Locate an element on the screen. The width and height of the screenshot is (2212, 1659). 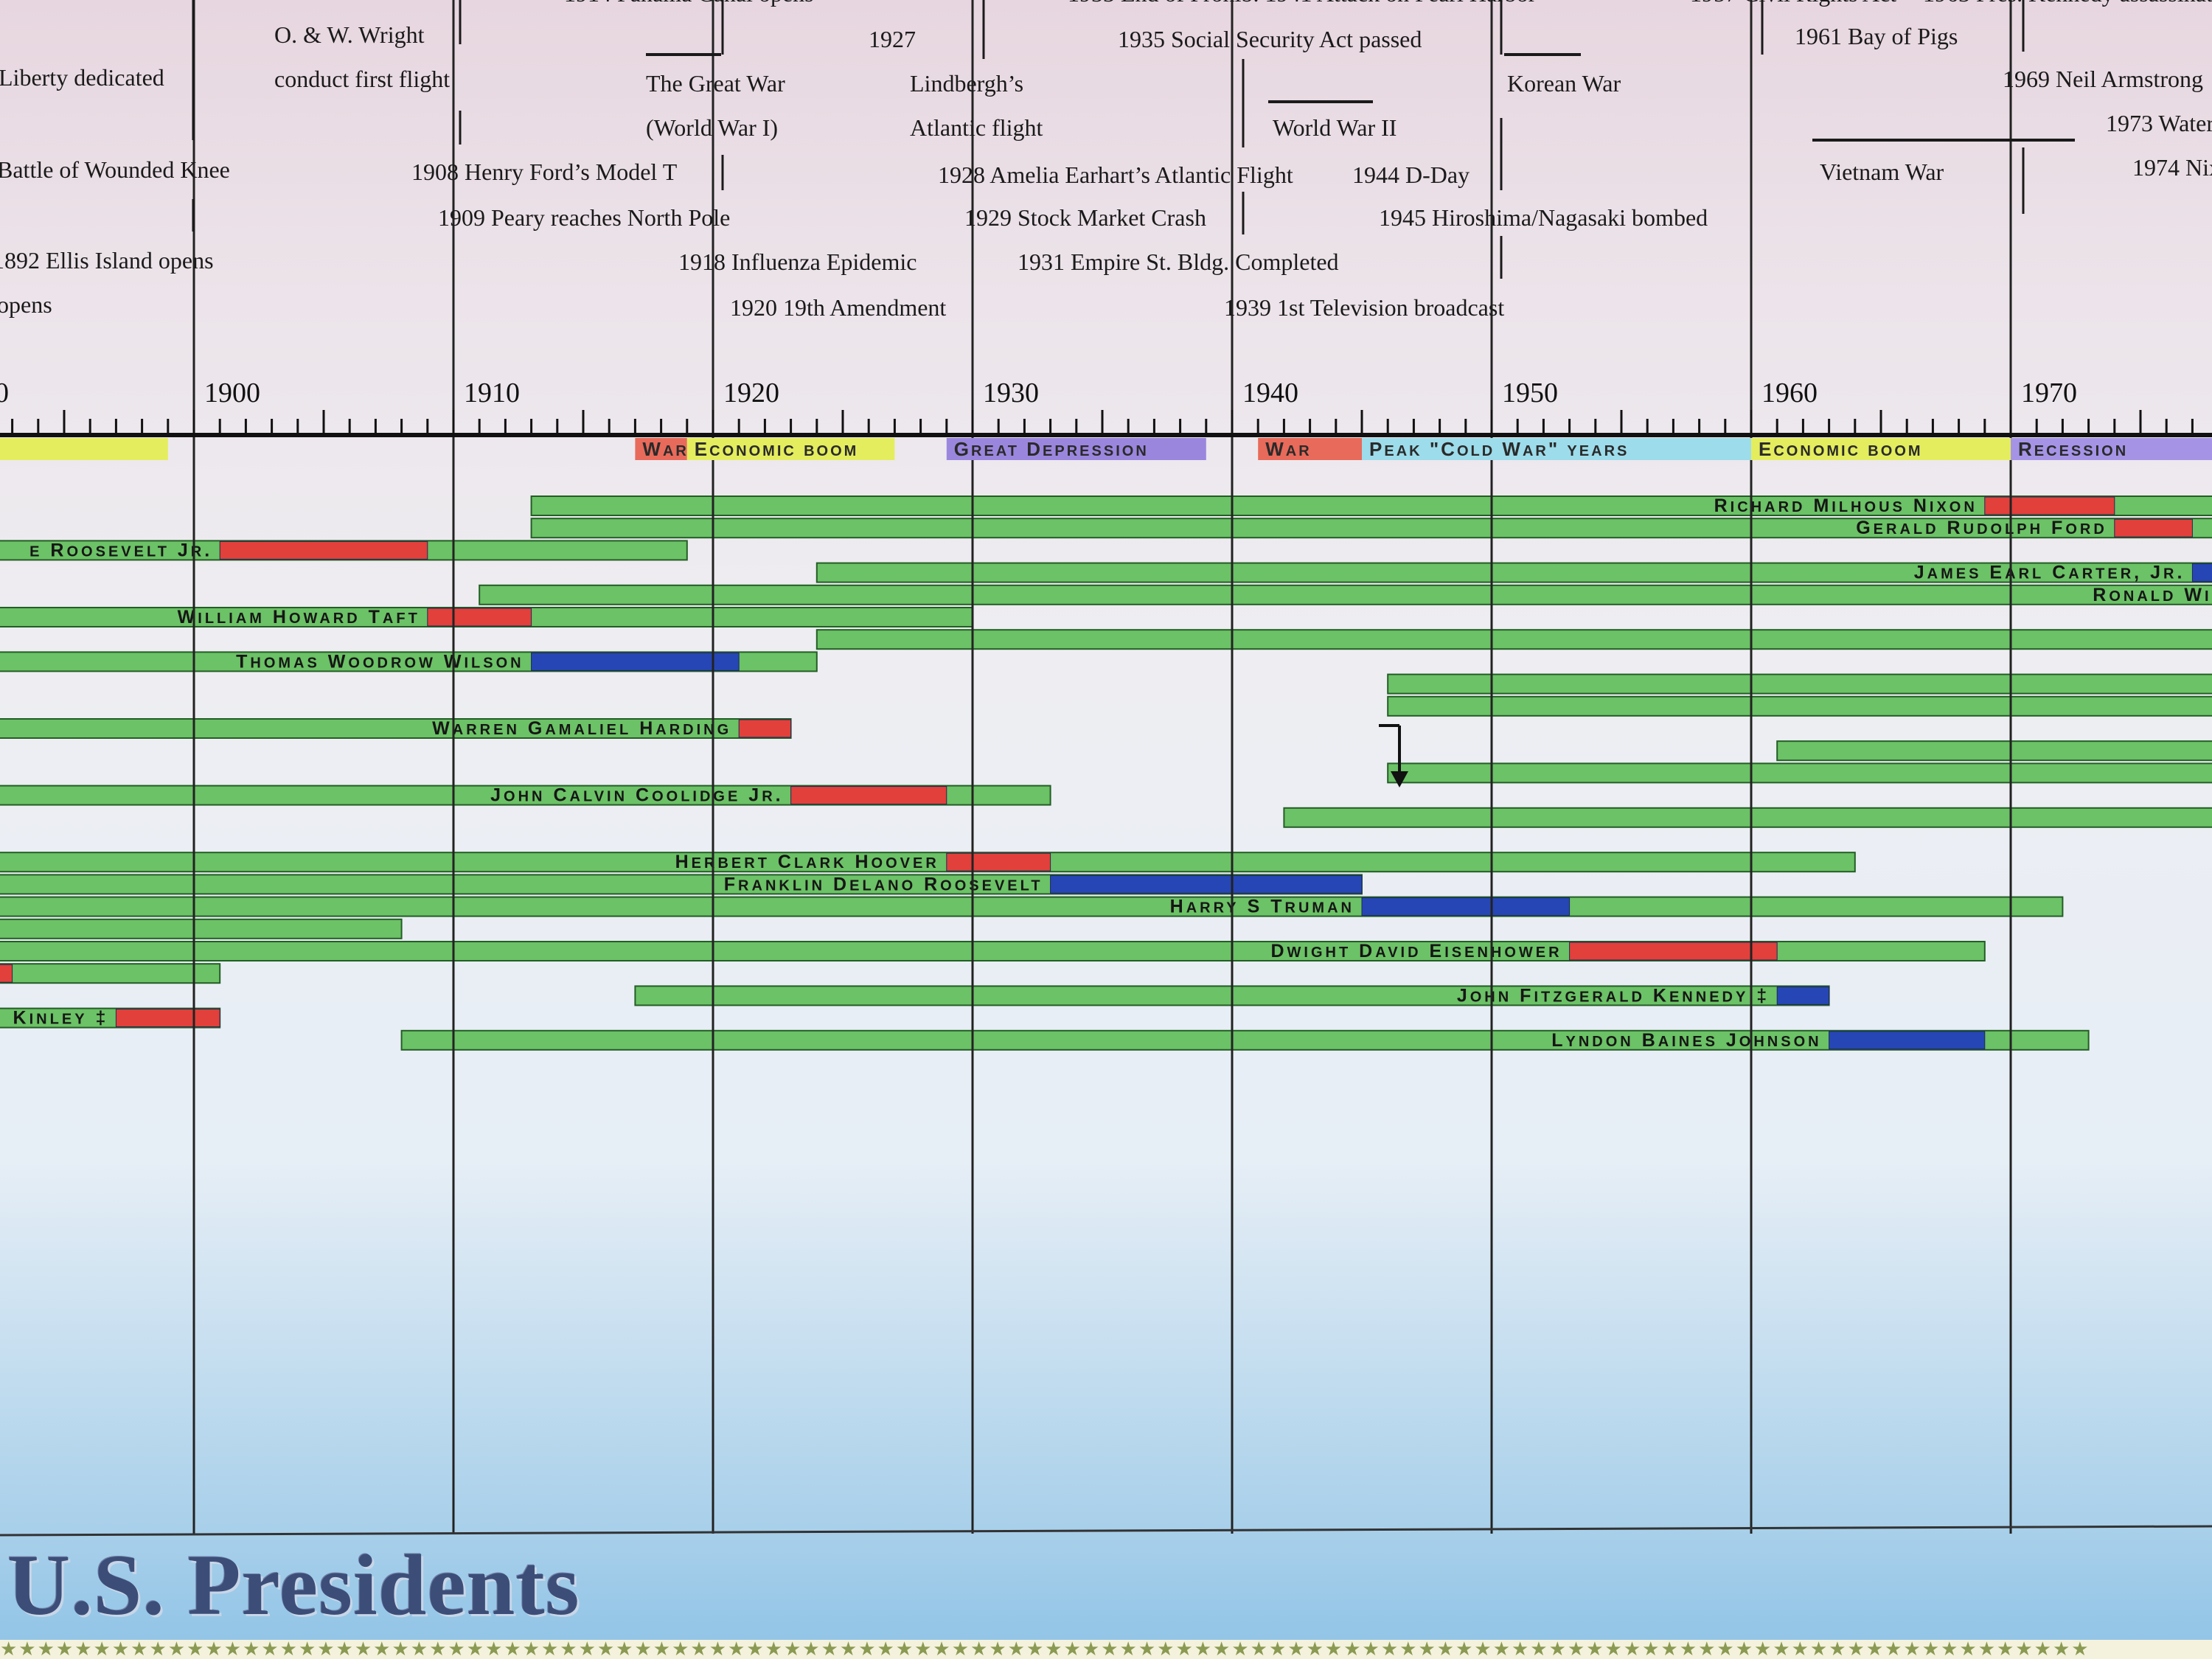
president-name: HERBERT CLARK HOOVER is located at coordinates (807, 862).